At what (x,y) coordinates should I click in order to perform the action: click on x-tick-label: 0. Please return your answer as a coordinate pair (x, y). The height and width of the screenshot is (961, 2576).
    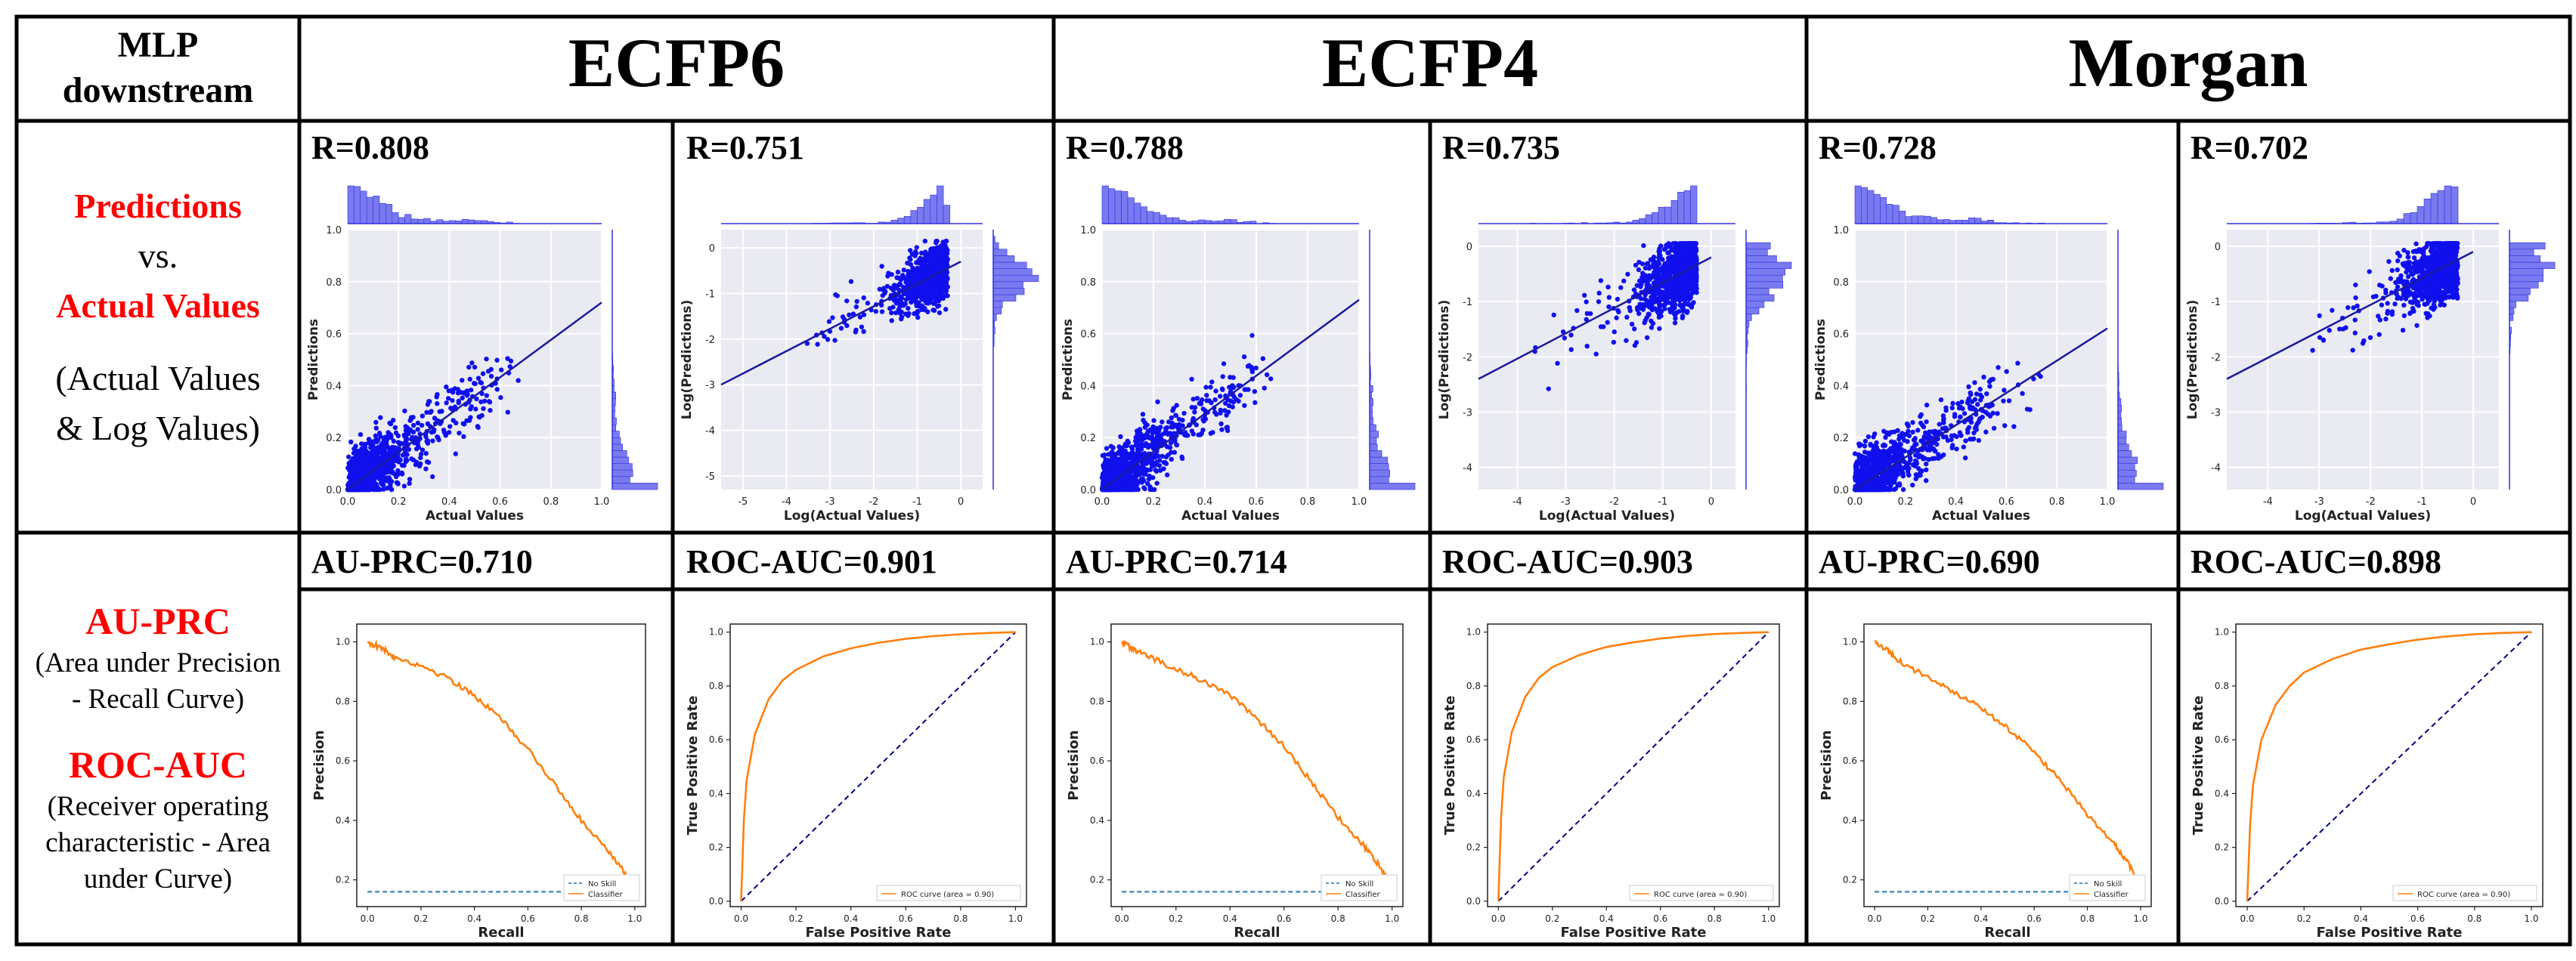
    Looking at the image, I should click on (1711, 502).